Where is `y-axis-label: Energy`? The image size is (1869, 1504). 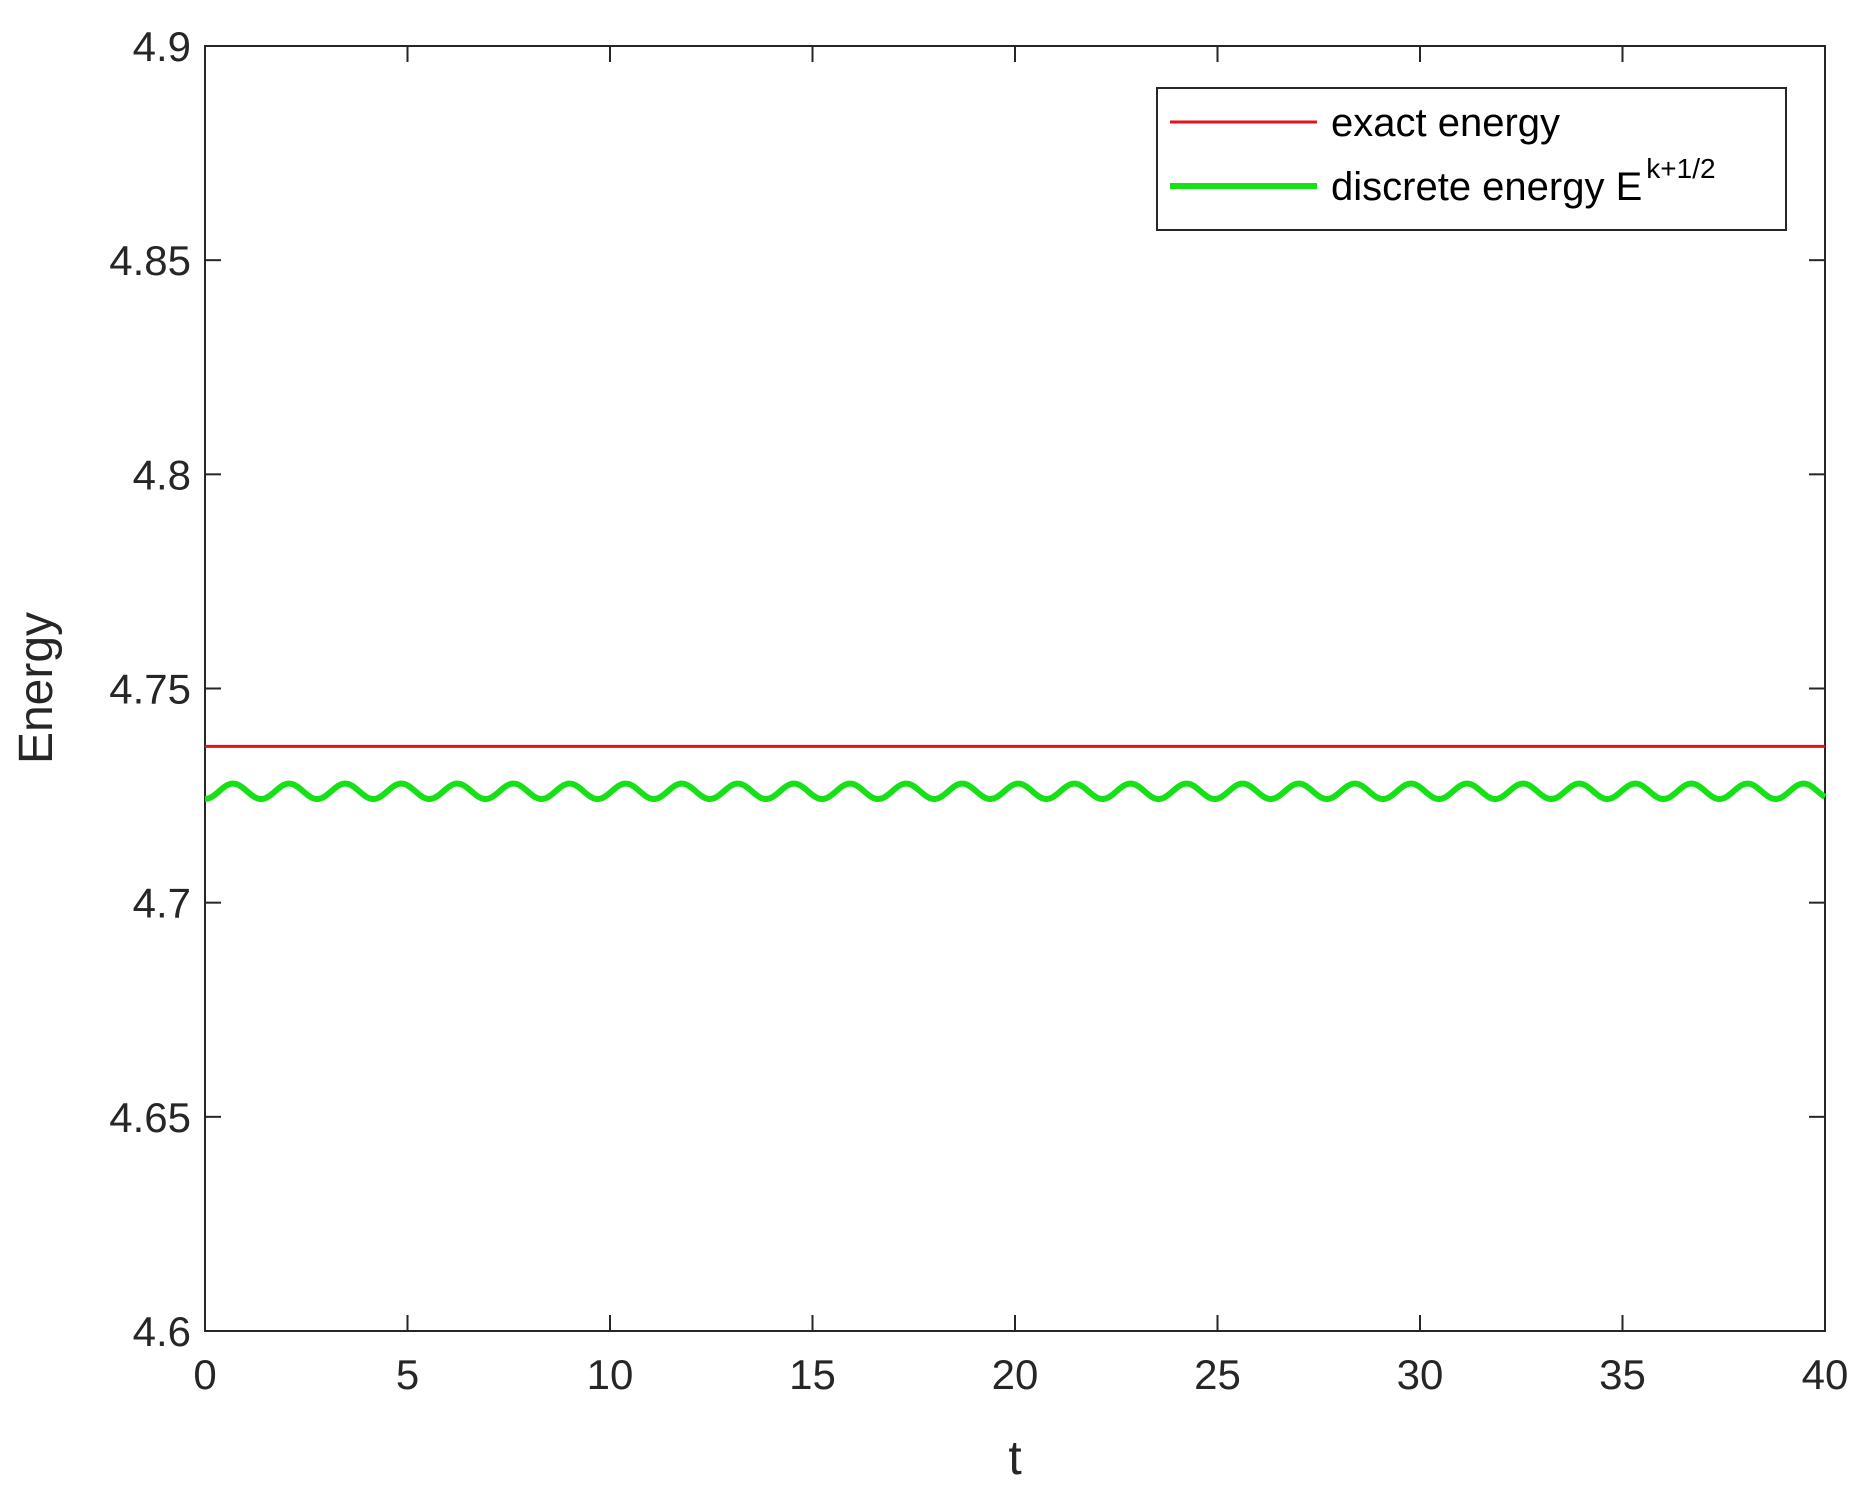
y-axis-label: Energy is located at coordinates (36, 688).